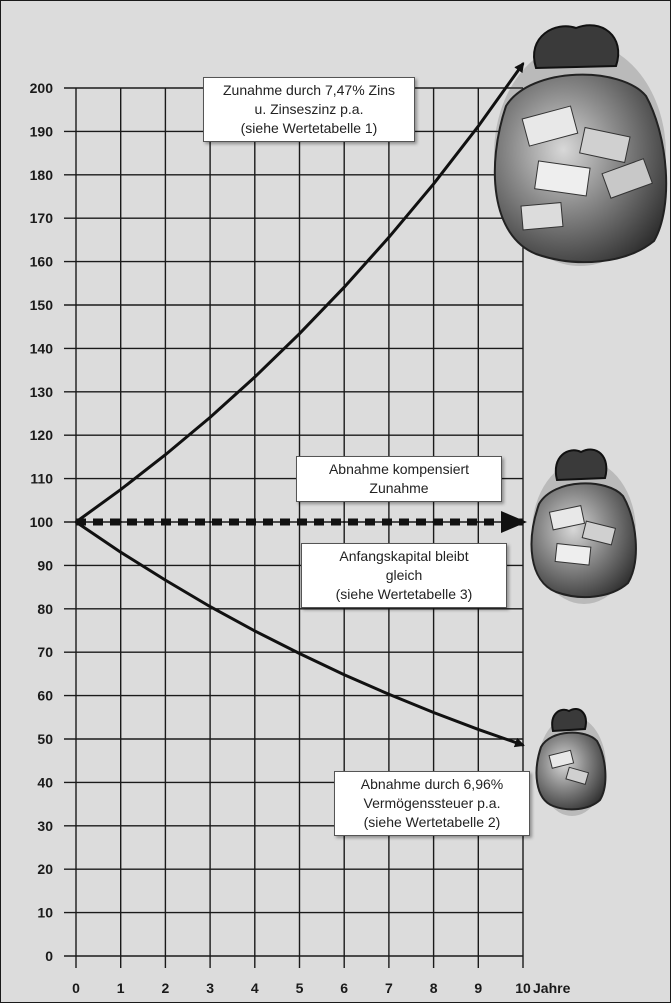 The image size is (671, 1003). Describe the element at coordinates (309, 128) in the screenshot. I see `annotation-growth-line-3: (siehe Wertetabelle 1)` at that location.